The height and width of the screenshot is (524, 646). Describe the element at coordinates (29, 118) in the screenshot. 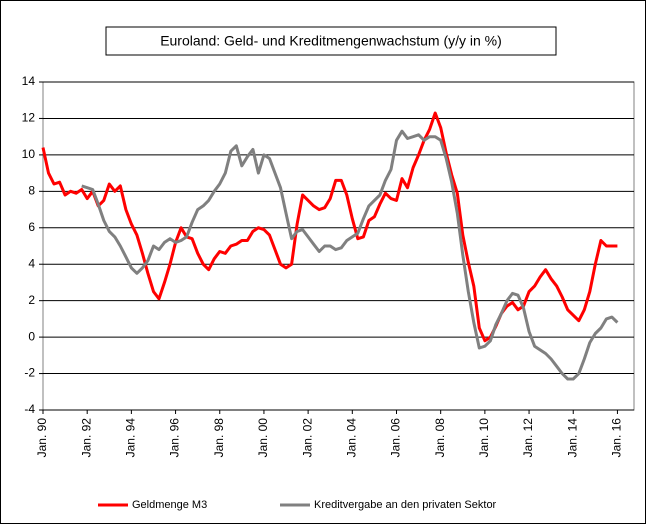

I see `y-tick-label: 12` at that location.